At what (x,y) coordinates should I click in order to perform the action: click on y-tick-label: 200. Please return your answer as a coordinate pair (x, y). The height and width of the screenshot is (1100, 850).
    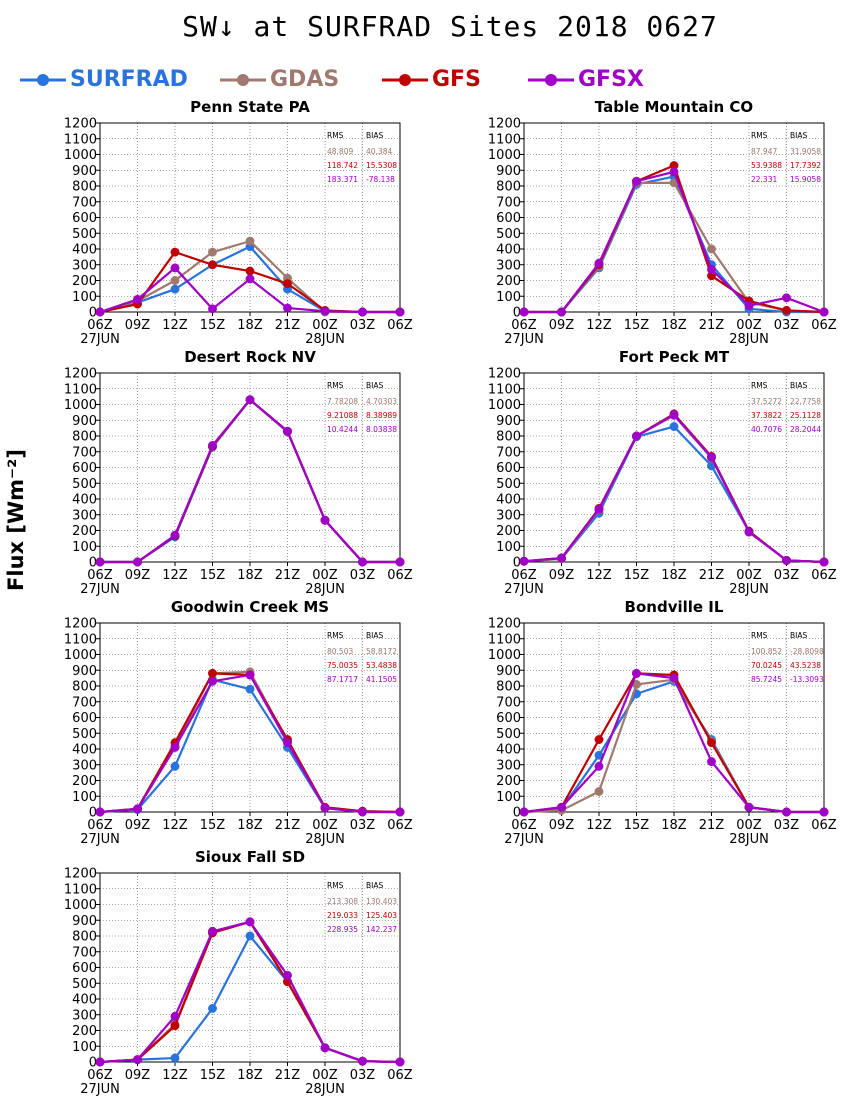
    Looking at the image, I should click on (508, 781).